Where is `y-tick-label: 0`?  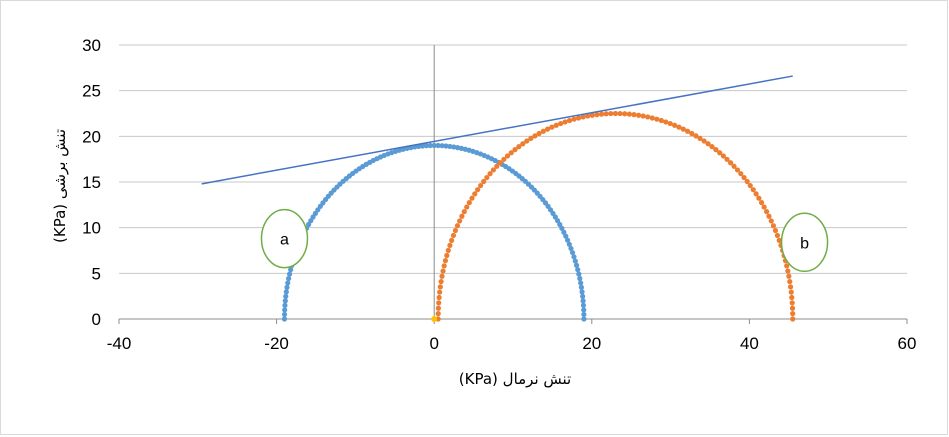
y-tick-label: 0 is located at coordinates (96, 319).